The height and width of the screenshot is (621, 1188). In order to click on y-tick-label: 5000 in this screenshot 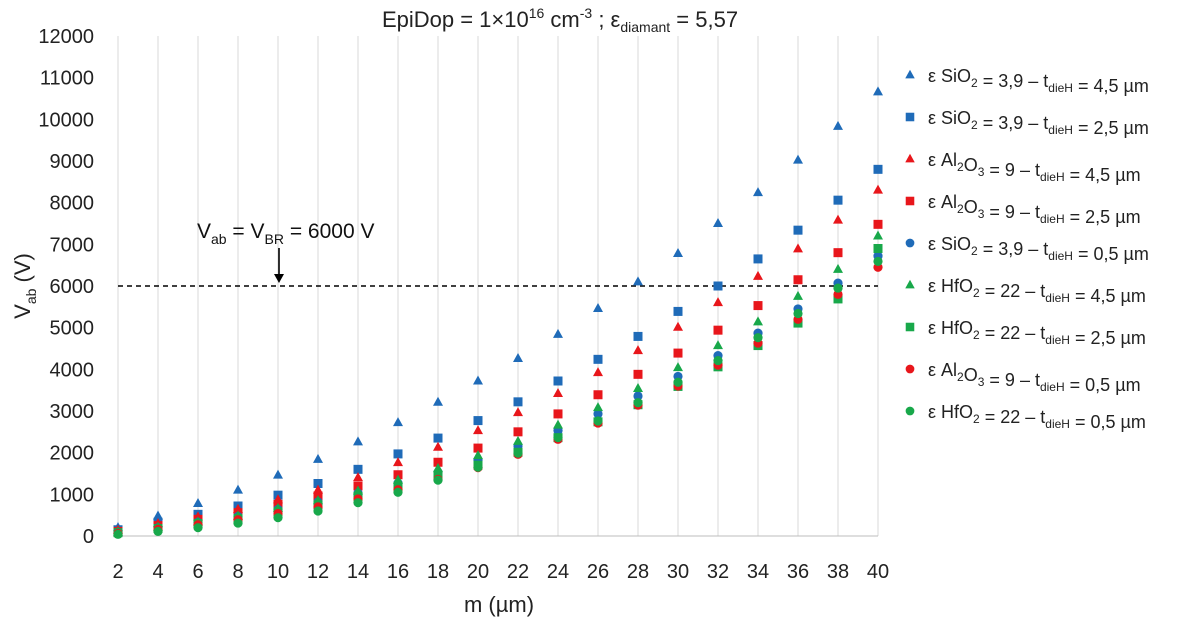, I will do `click(72, 329)`.